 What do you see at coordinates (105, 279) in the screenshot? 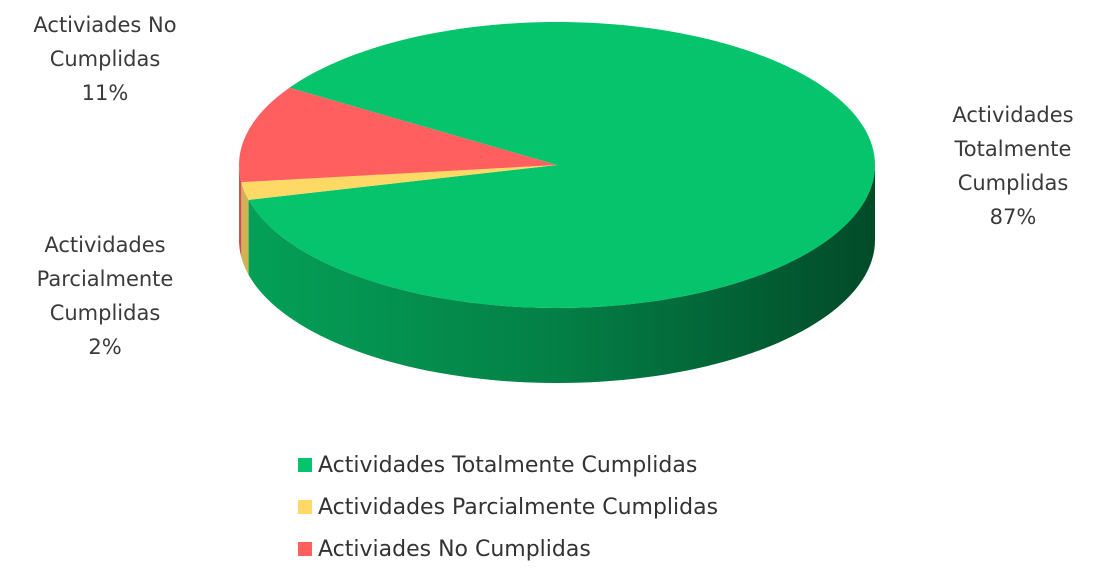
I see `data-label-category: Actividades Parcialmente Cumplidas` at bounding box center [105, 279].